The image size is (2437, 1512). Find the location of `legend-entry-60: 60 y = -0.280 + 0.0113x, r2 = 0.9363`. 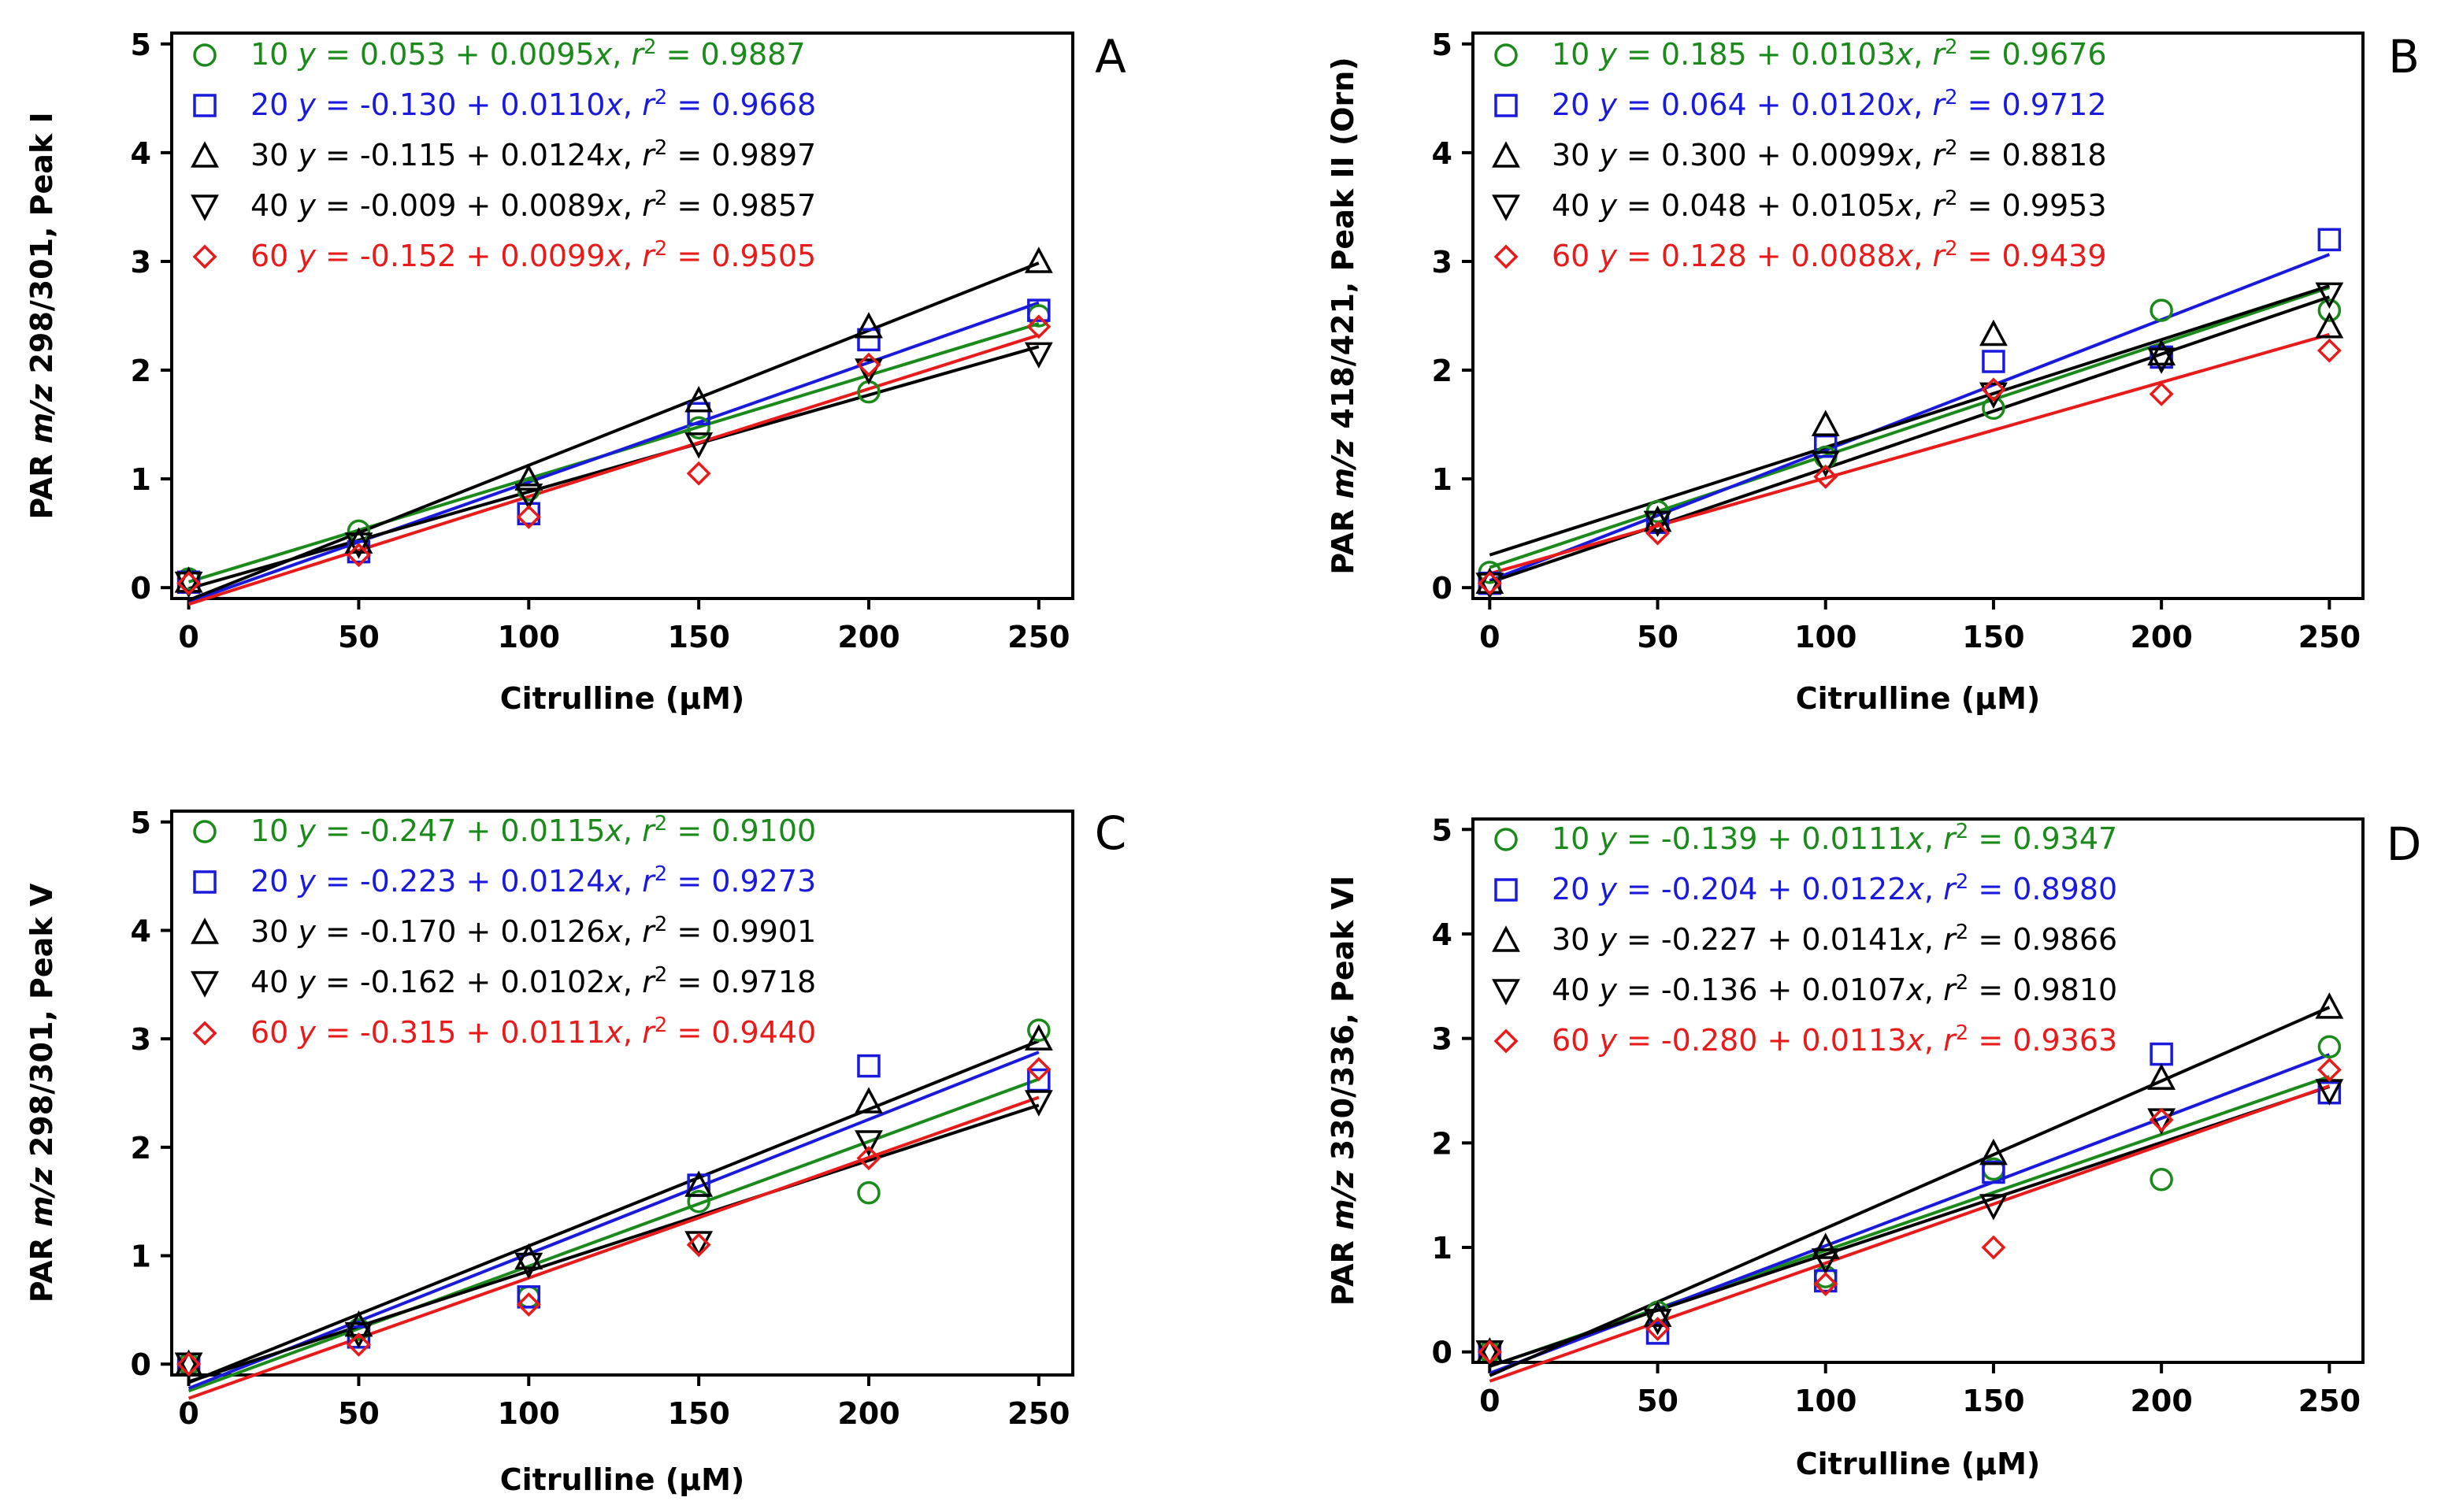

legend-entry-60: 60 y = -0.280 + 0.0113x, r2 = 0.9363 is located at coordinates (1834, 1039).